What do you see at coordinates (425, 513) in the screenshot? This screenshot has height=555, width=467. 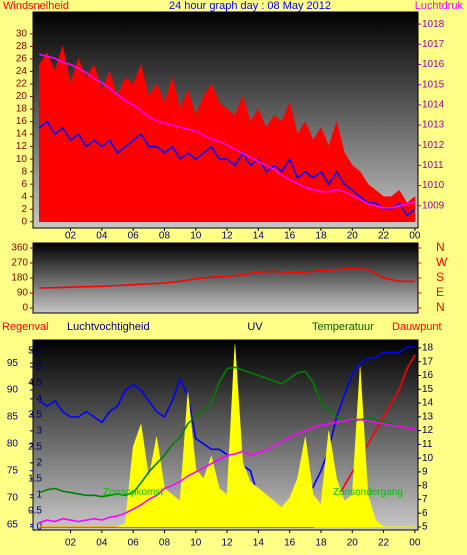 I see `y2-tick-label: 6` at bounding box center [425, 513].